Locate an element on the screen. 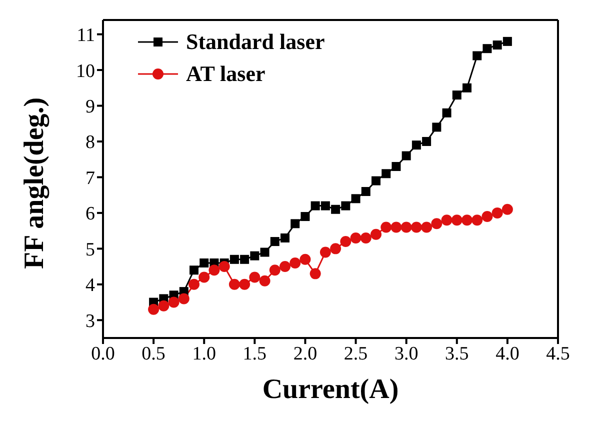  x-tick-label: 4.5 is located at coordinates (558, 353).